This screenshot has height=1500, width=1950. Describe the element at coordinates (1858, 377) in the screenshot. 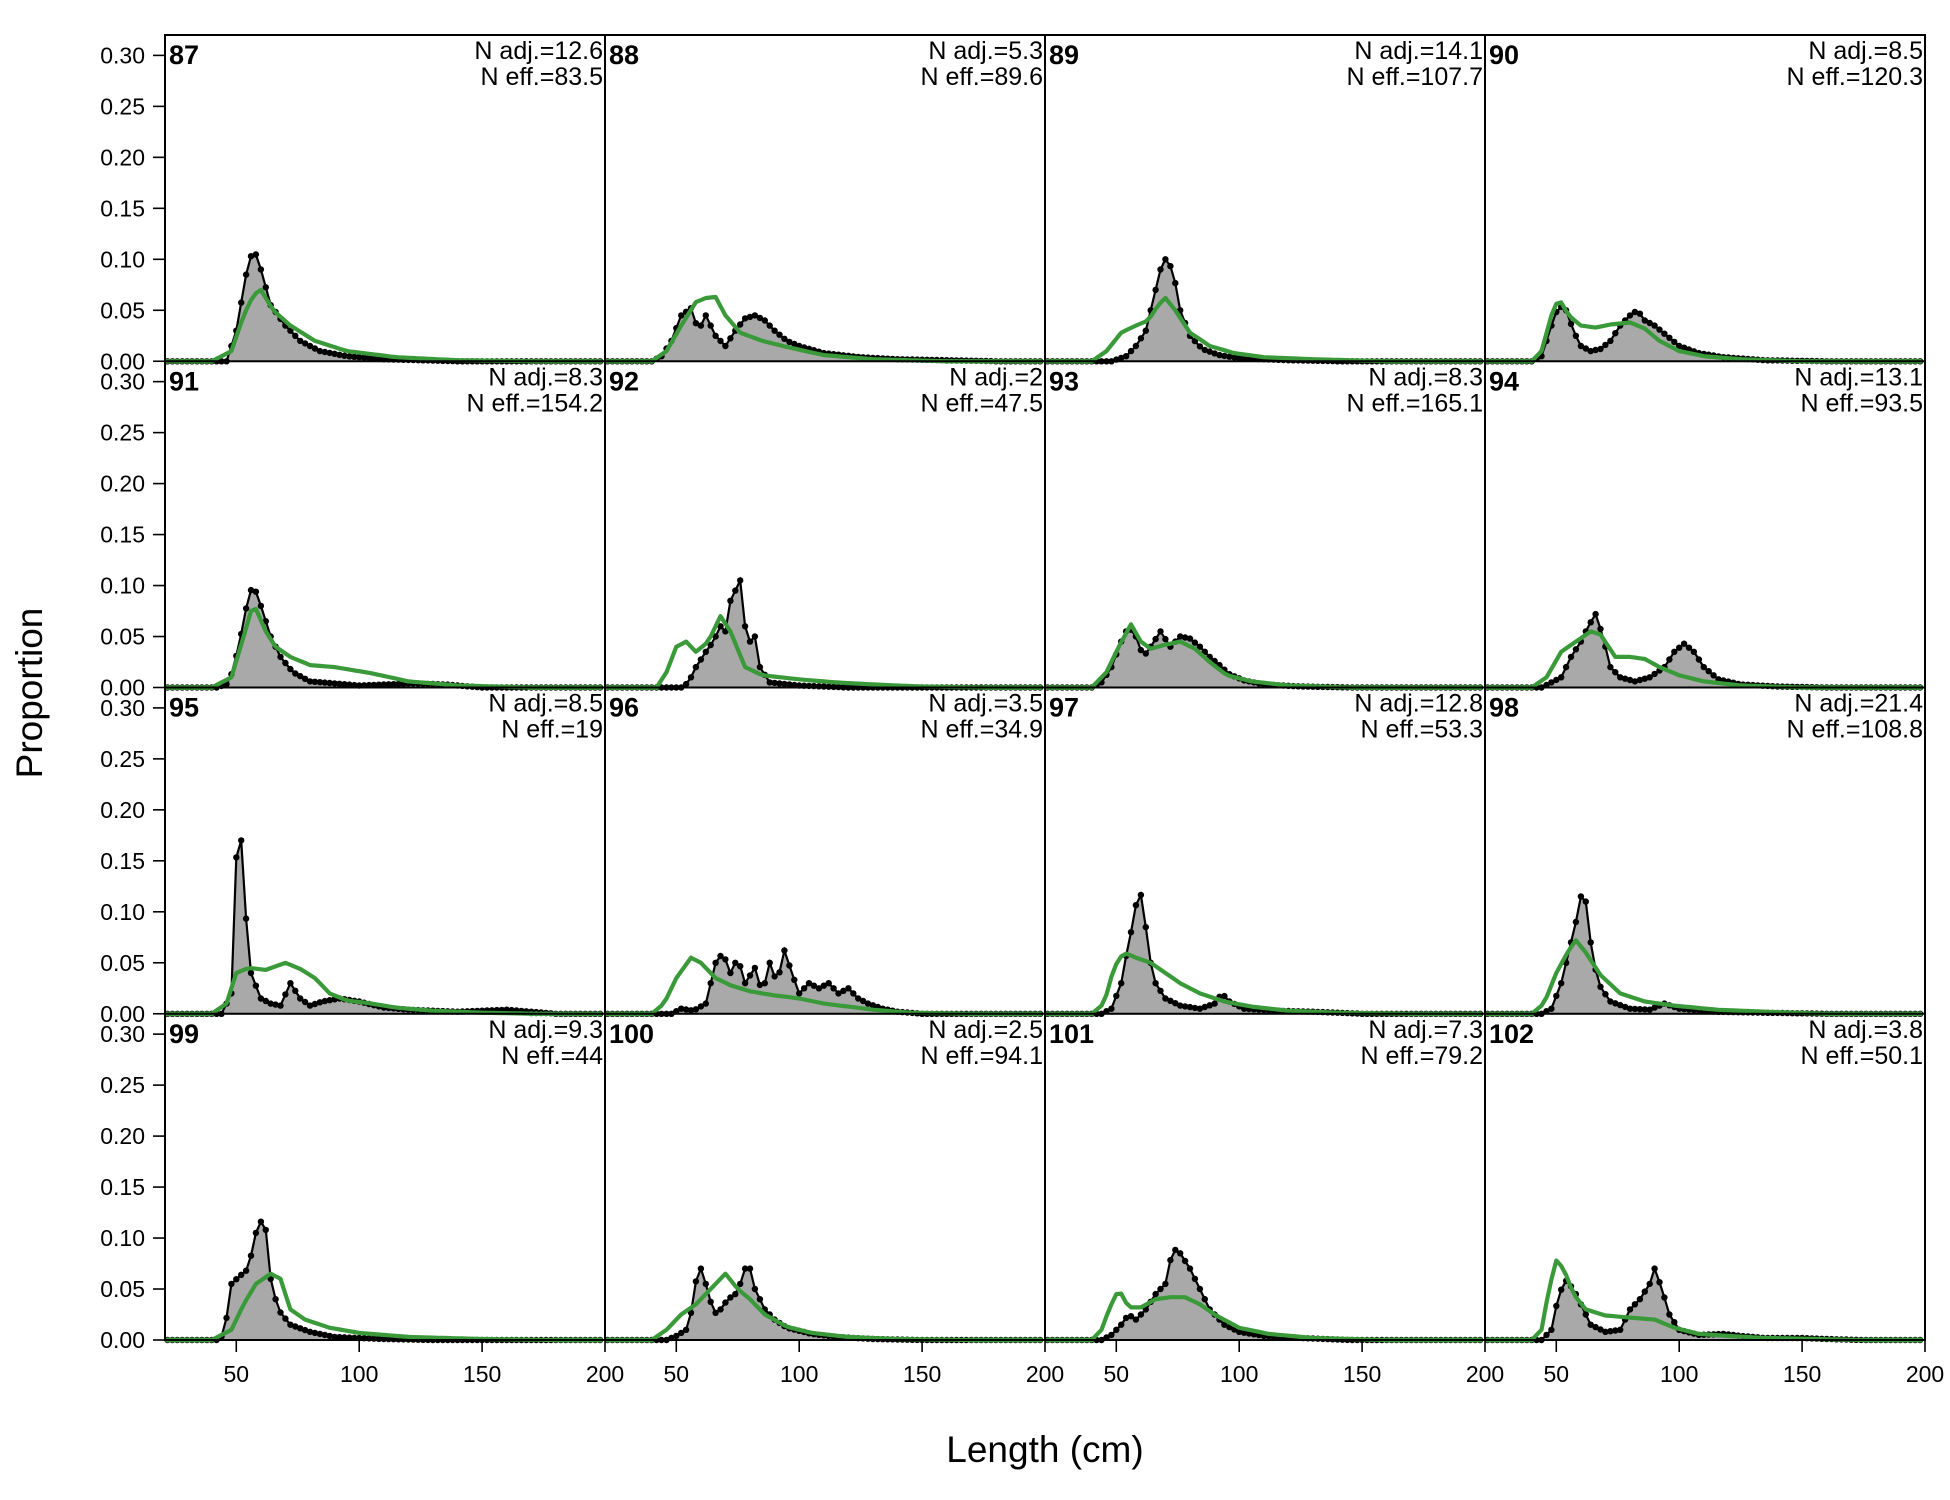

I see `n-adj-label: N adj.=13.1` at that location.